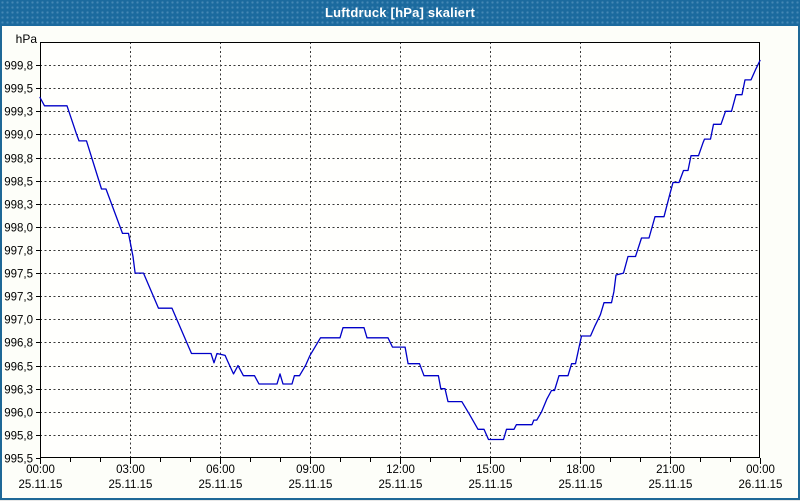 Image resolution: width=800 pixels, height=501 pixels. Describe the element at coordinates (220, 470) in the screenshot. I see `x-tick-time-label: 06:00` at that location.